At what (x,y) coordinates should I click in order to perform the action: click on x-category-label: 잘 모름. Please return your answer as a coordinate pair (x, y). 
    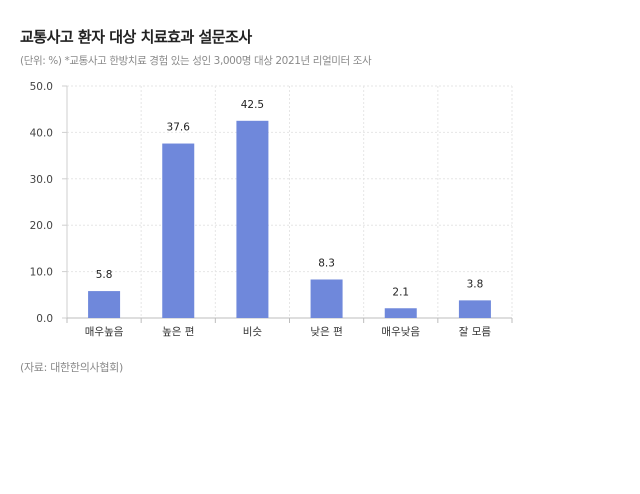
    Looking at the image, I should click on (475, 332).